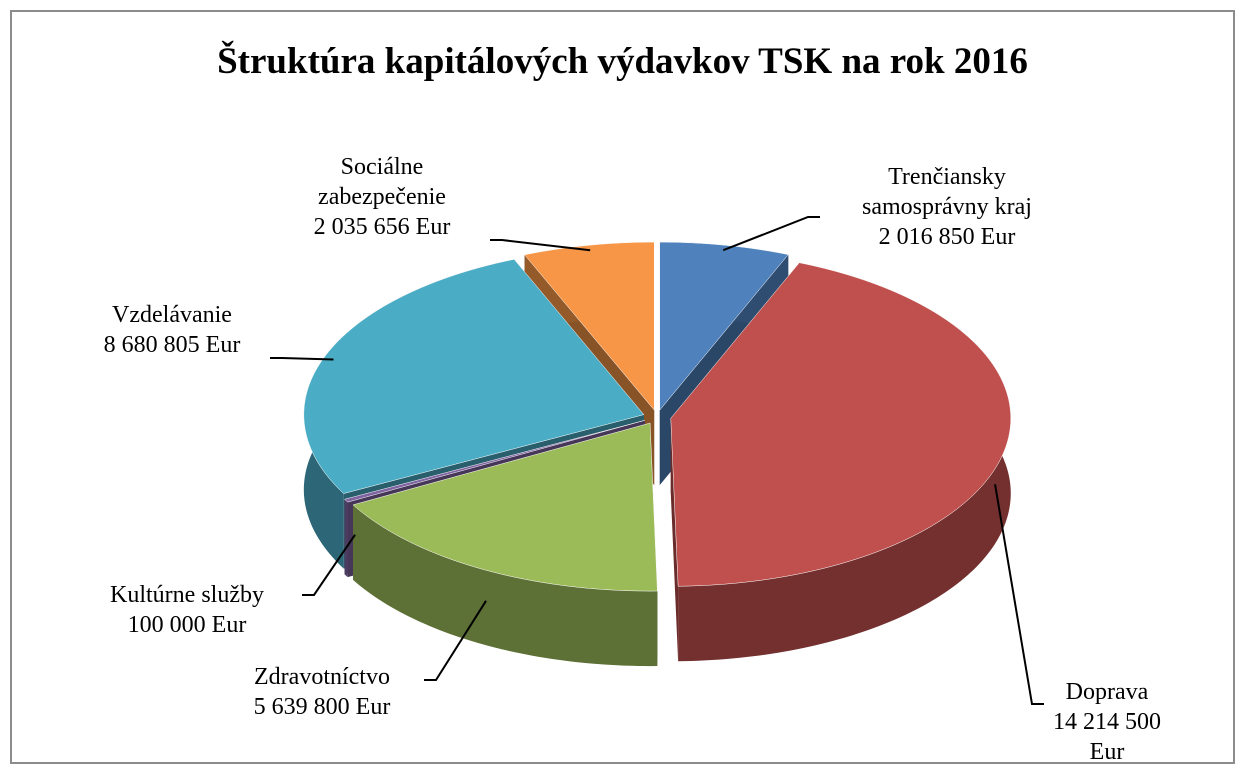 The width and height of the screenshot is (1247, 776). Describe the element at coordinates (674, 540) in the screenshot. I see `slice-wall` at that location.